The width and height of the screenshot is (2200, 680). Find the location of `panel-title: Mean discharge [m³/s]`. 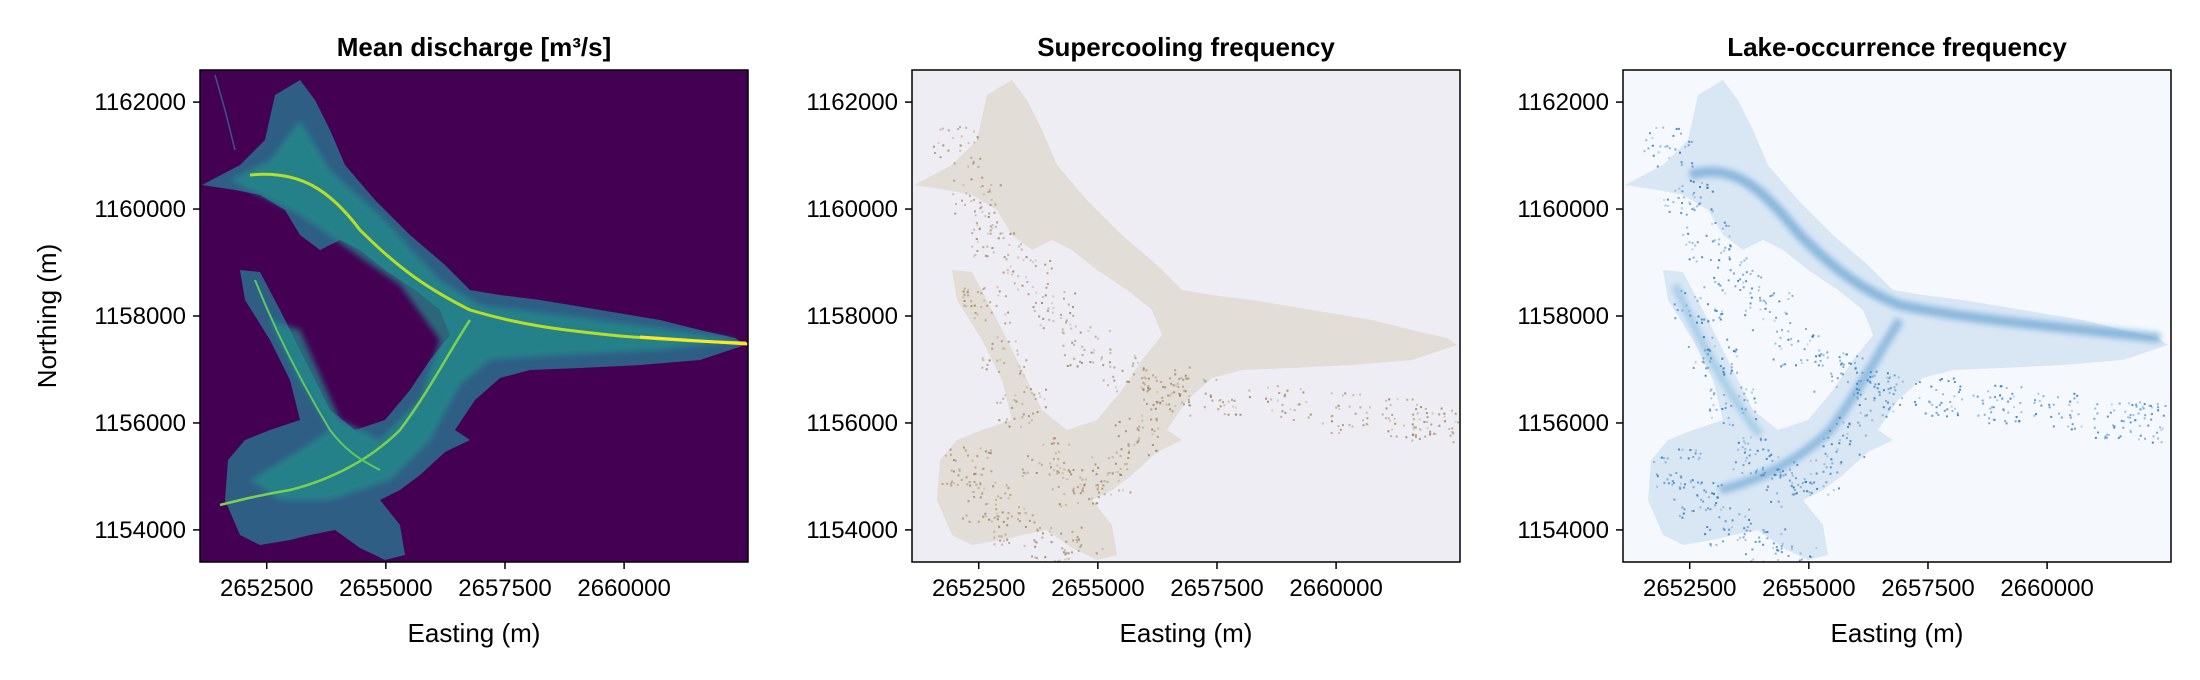

panel-title: Mean discharge [m³/s] is located at coordinates (474, 47).